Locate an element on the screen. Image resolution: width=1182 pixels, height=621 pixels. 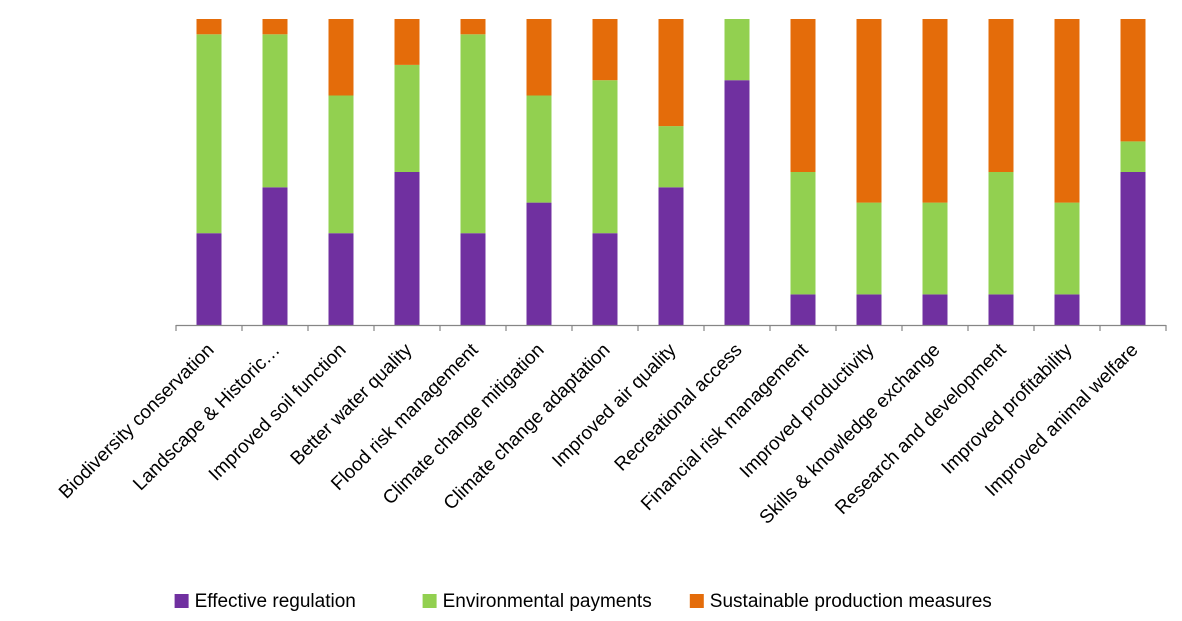
legend-item-2: Environmental payments is located at coordinates (537, 601).